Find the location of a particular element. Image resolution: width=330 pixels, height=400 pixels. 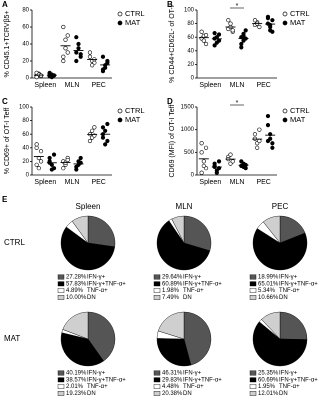

panel-label: D is located at coordinates (170, 101).